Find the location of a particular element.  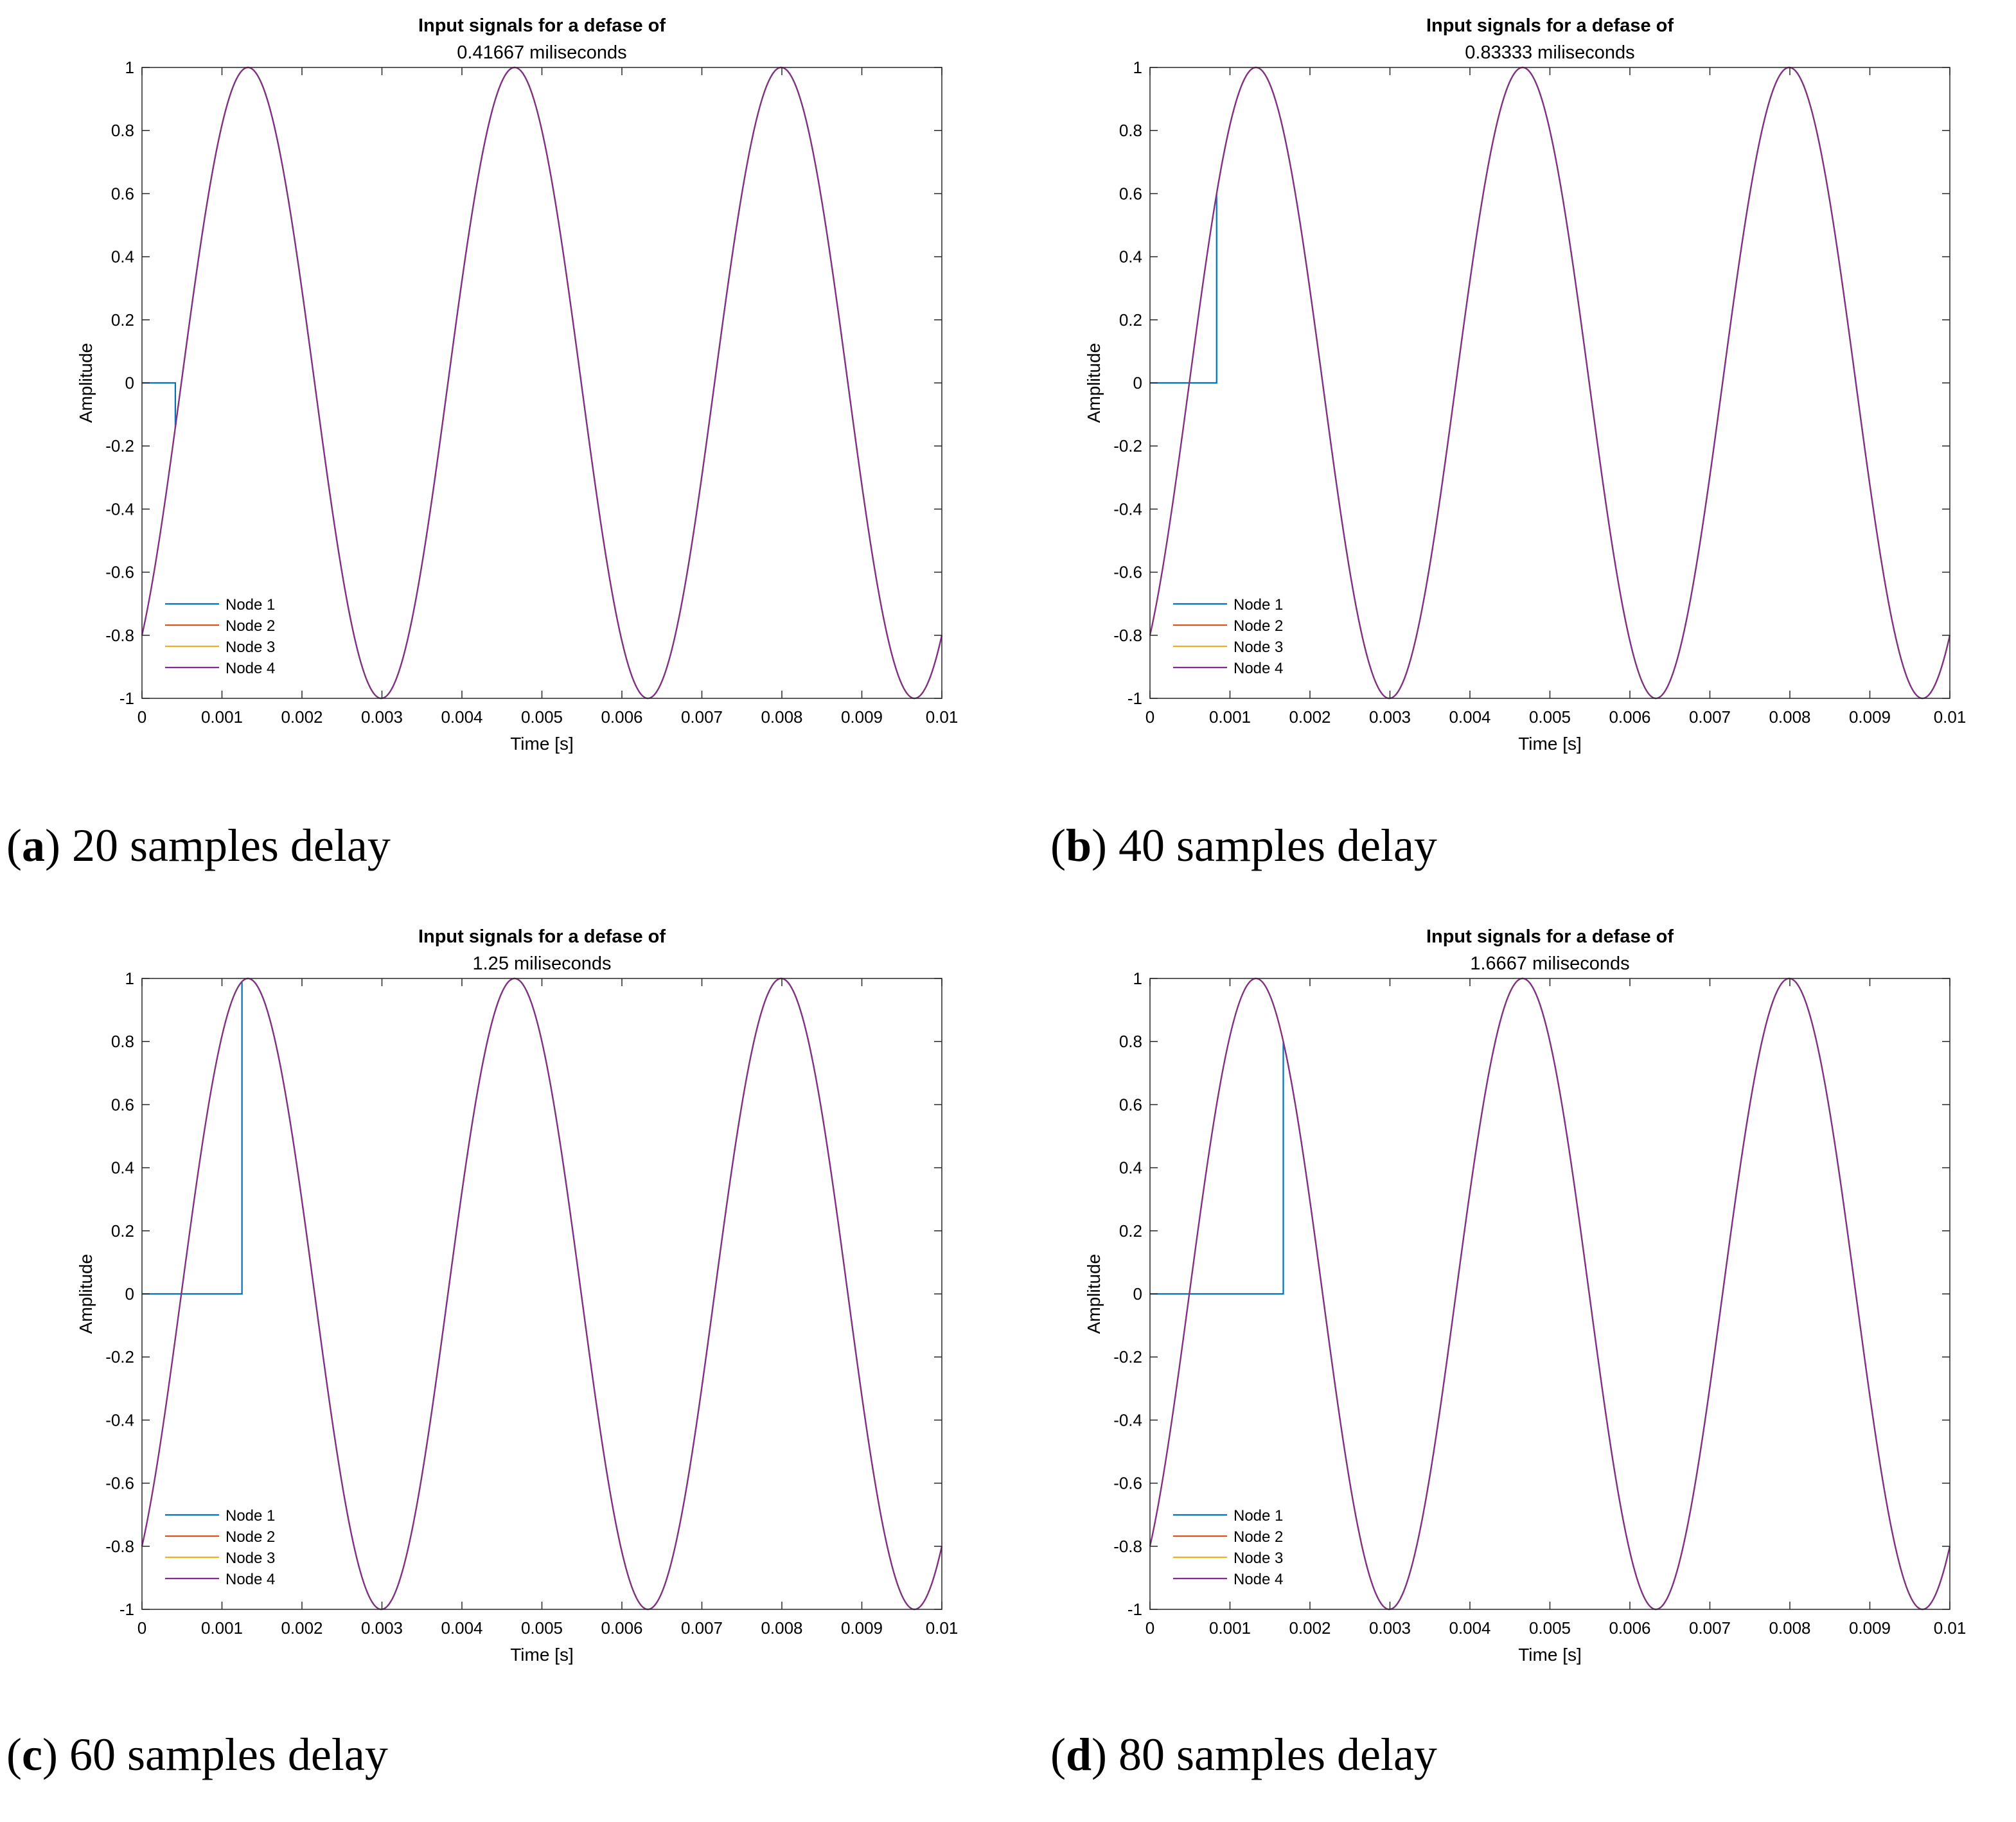

chart-subtitle: 1.6667 miliseconds is located at coordinates (1549, 963).